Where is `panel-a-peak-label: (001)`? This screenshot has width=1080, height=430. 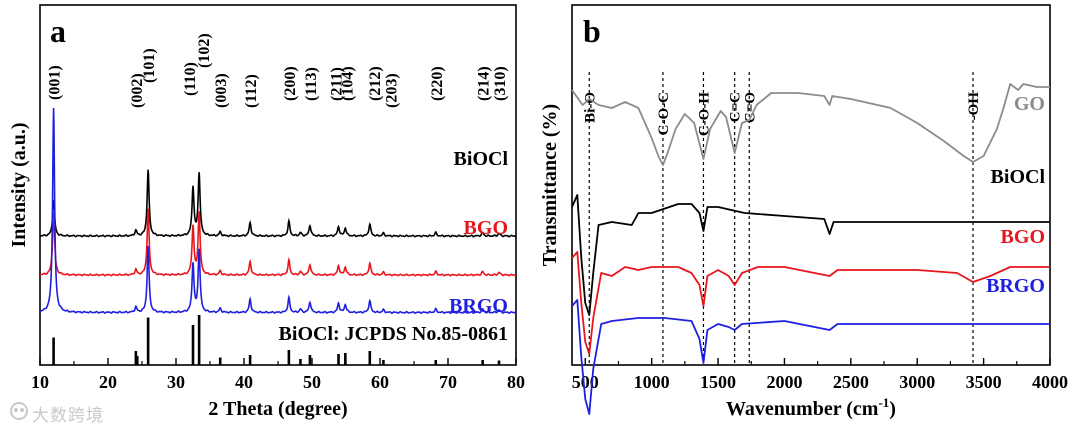
panel-a-peak-label: (001) is located at coordinates (55, 82).